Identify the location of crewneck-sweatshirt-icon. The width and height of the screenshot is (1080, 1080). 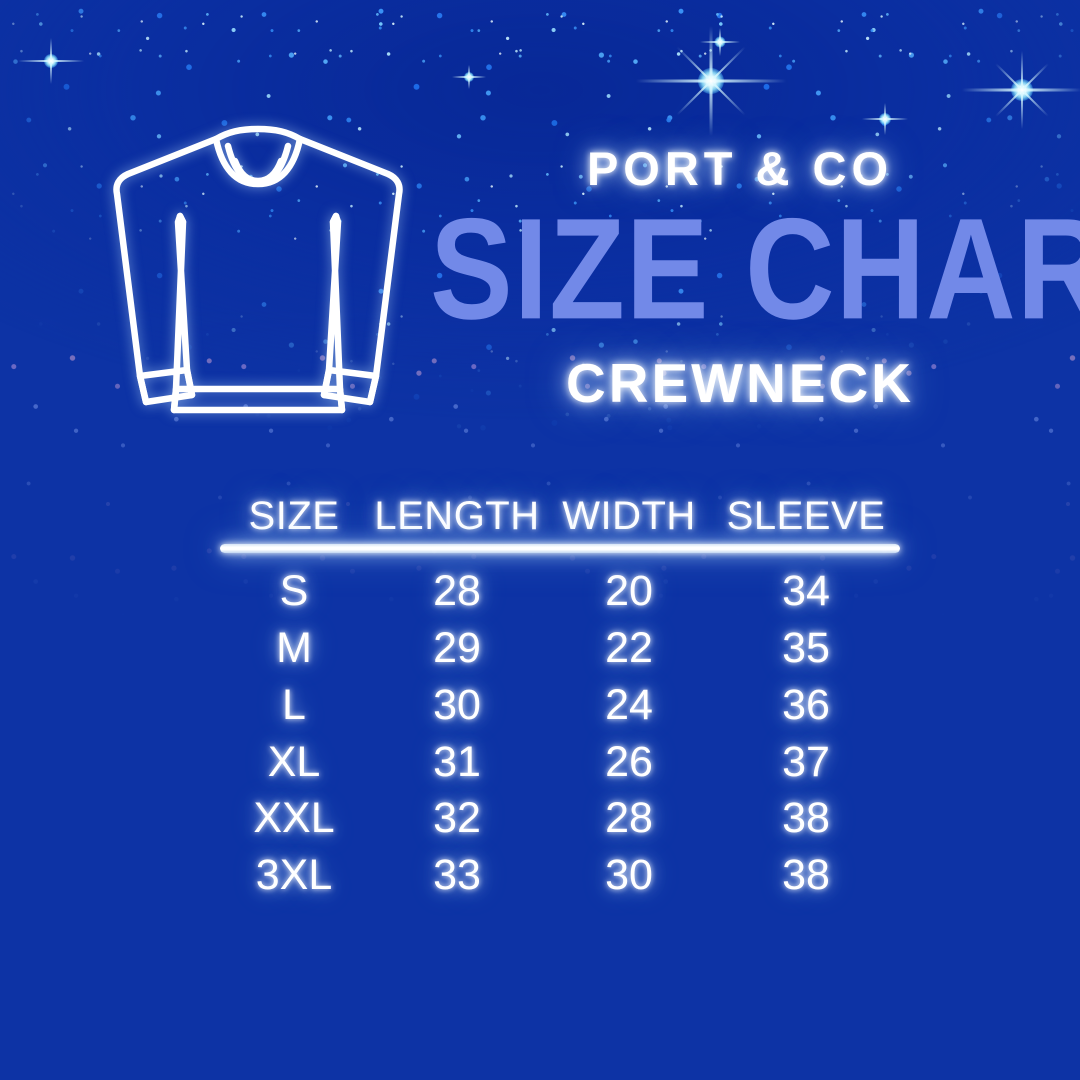
(258, 272).